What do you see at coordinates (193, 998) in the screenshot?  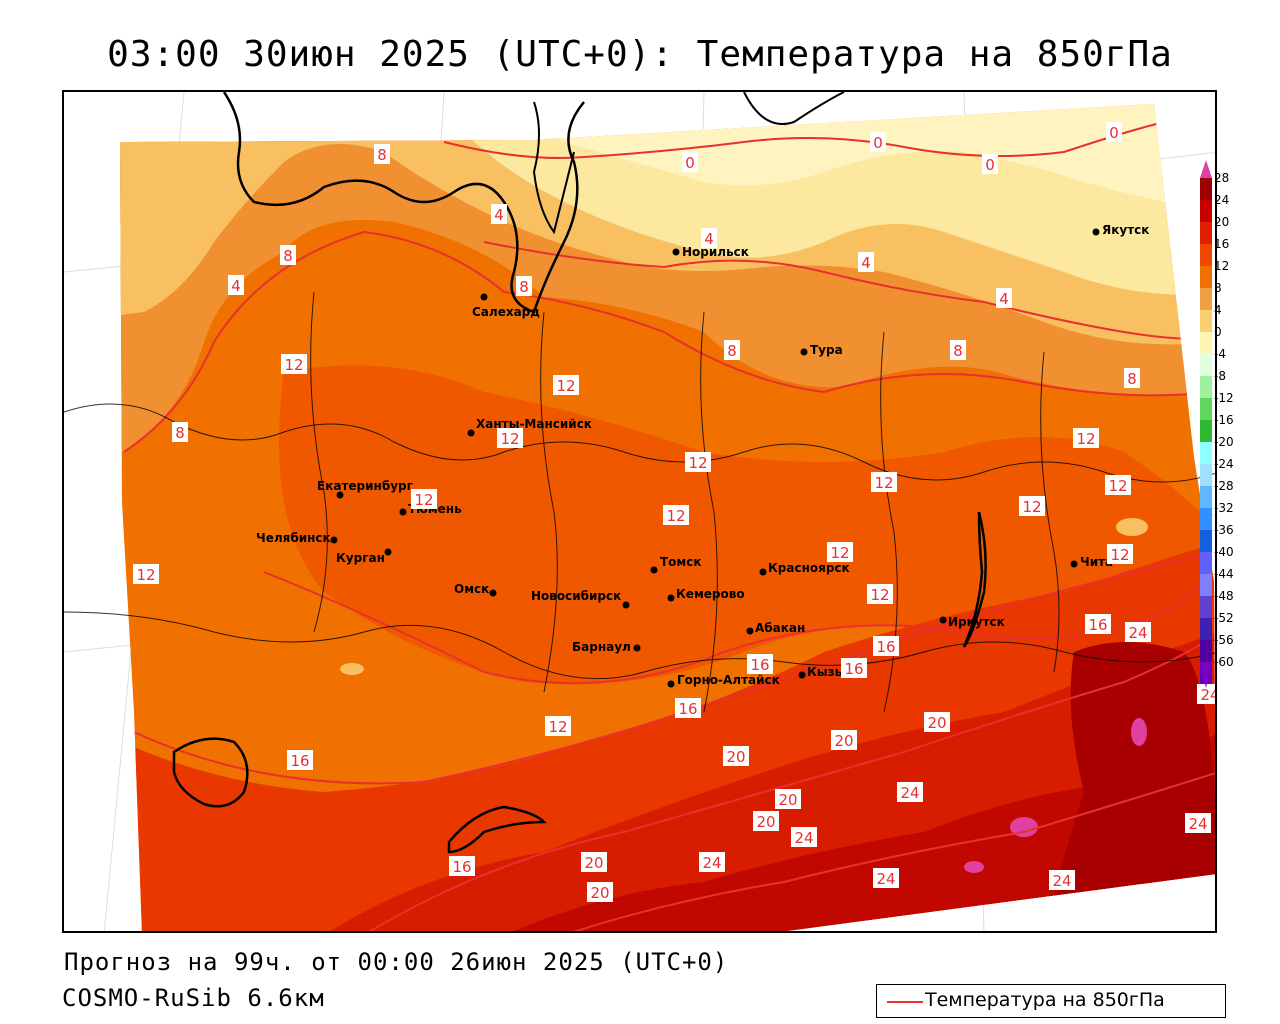 I see `model-name: COSMO-RuSib 6.6км` at bounding box center [193, 998].